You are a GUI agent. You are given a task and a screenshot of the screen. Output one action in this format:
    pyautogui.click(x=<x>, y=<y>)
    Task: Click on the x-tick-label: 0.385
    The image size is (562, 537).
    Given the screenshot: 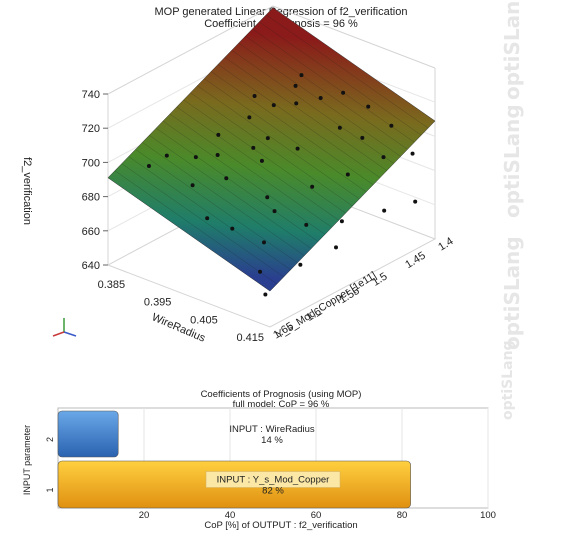 What is the action you would take?
    pyautogui.click(x=112, y=285)
    